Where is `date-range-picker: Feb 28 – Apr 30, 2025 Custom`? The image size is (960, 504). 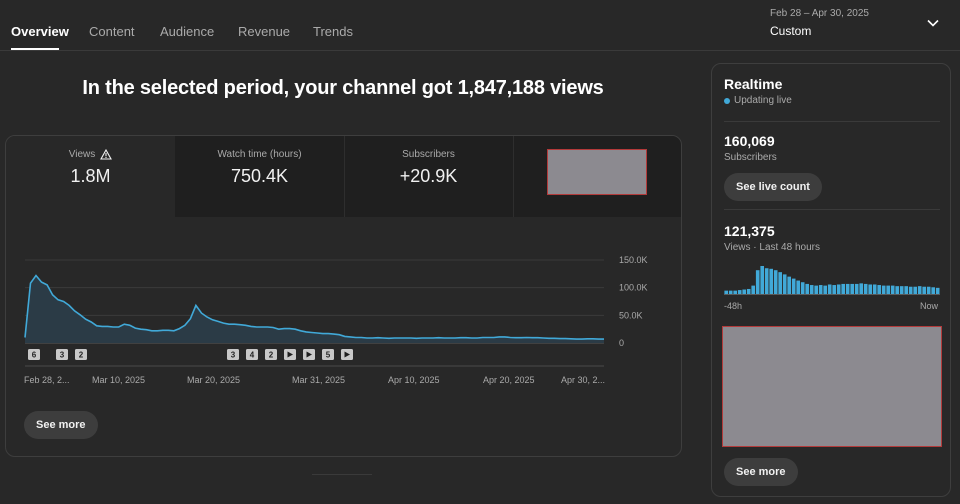 date-range-picker: Feb 28 – Apr 30, 2025 Custom is located at coordinates (819, 23).